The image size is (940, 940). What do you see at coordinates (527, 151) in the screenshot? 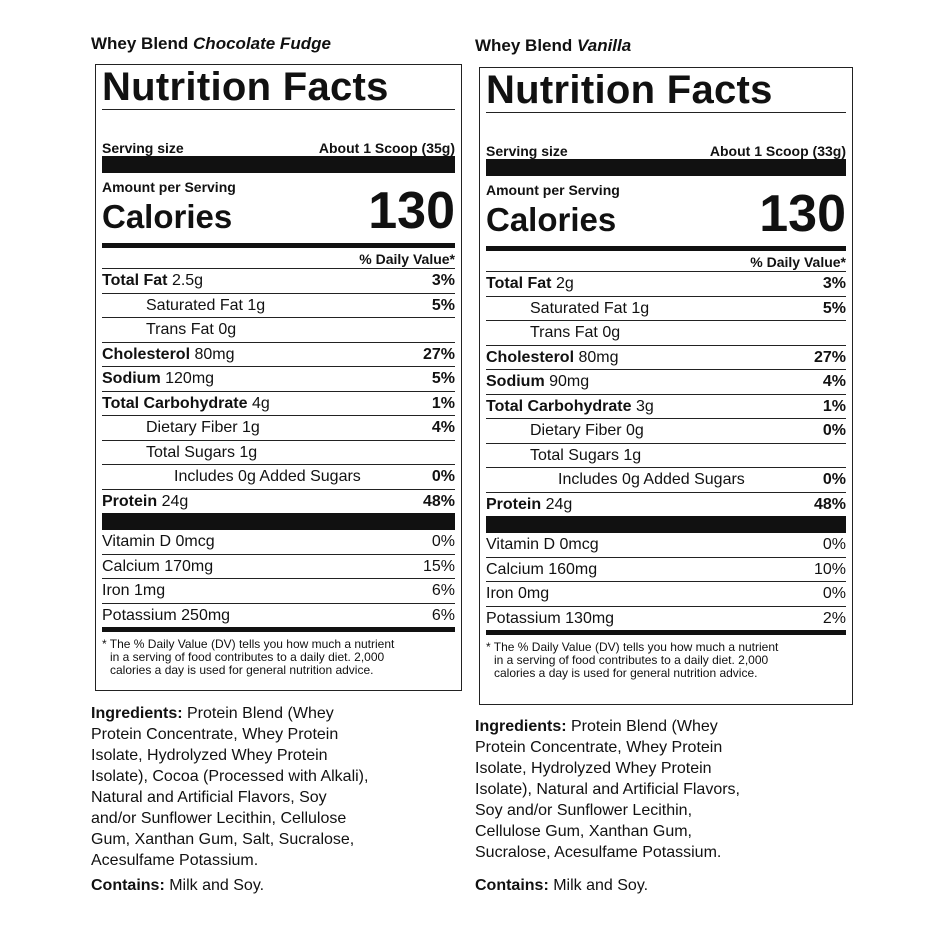
I see `serving-size-label: Serving size` at bounding box center [527, 151].